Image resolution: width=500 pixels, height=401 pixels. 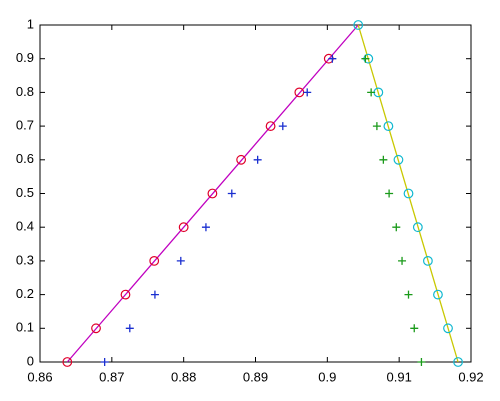 I want to click on x-tick-label: 0.91, so click(x=399, y=376).